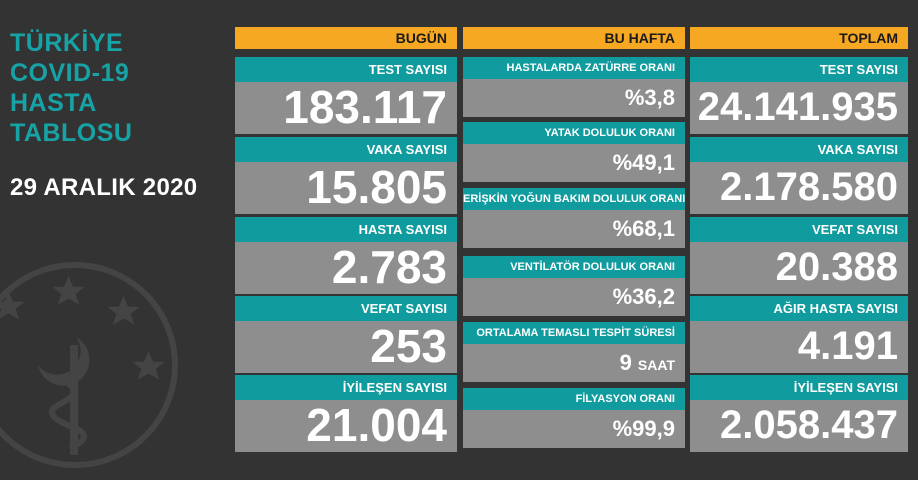  I want to click on card-value: 2.178.580, so click(809, 187).